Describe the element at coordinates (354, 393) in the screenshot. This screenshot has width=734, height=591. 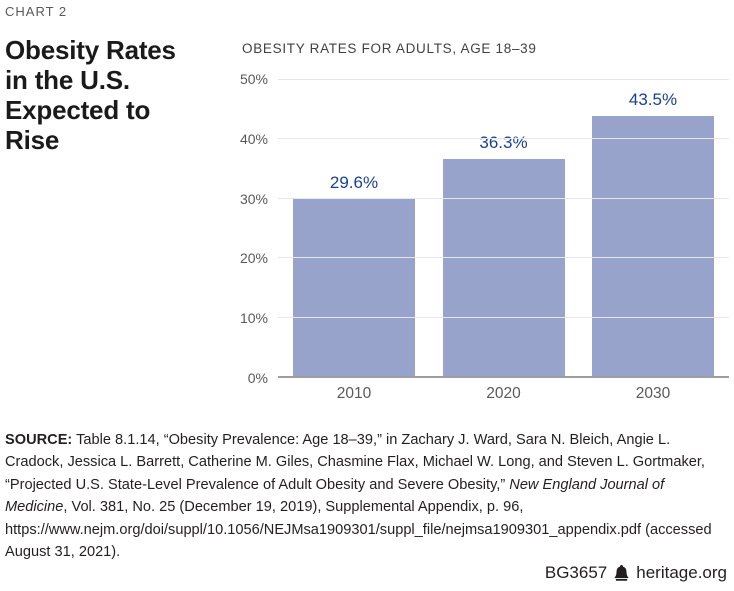
I see `x-axis-tick-label: 2010` at that location.